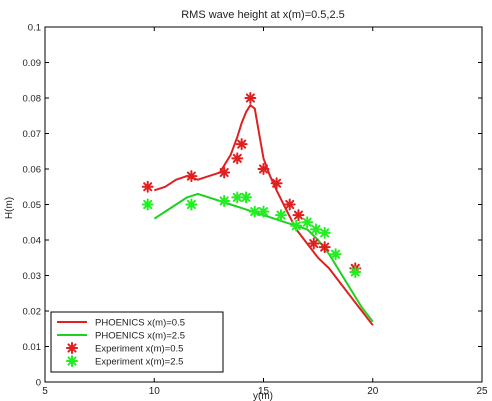  I want to click on legend-label: PHOENICS x(m)=0.5, so click(140, 323).